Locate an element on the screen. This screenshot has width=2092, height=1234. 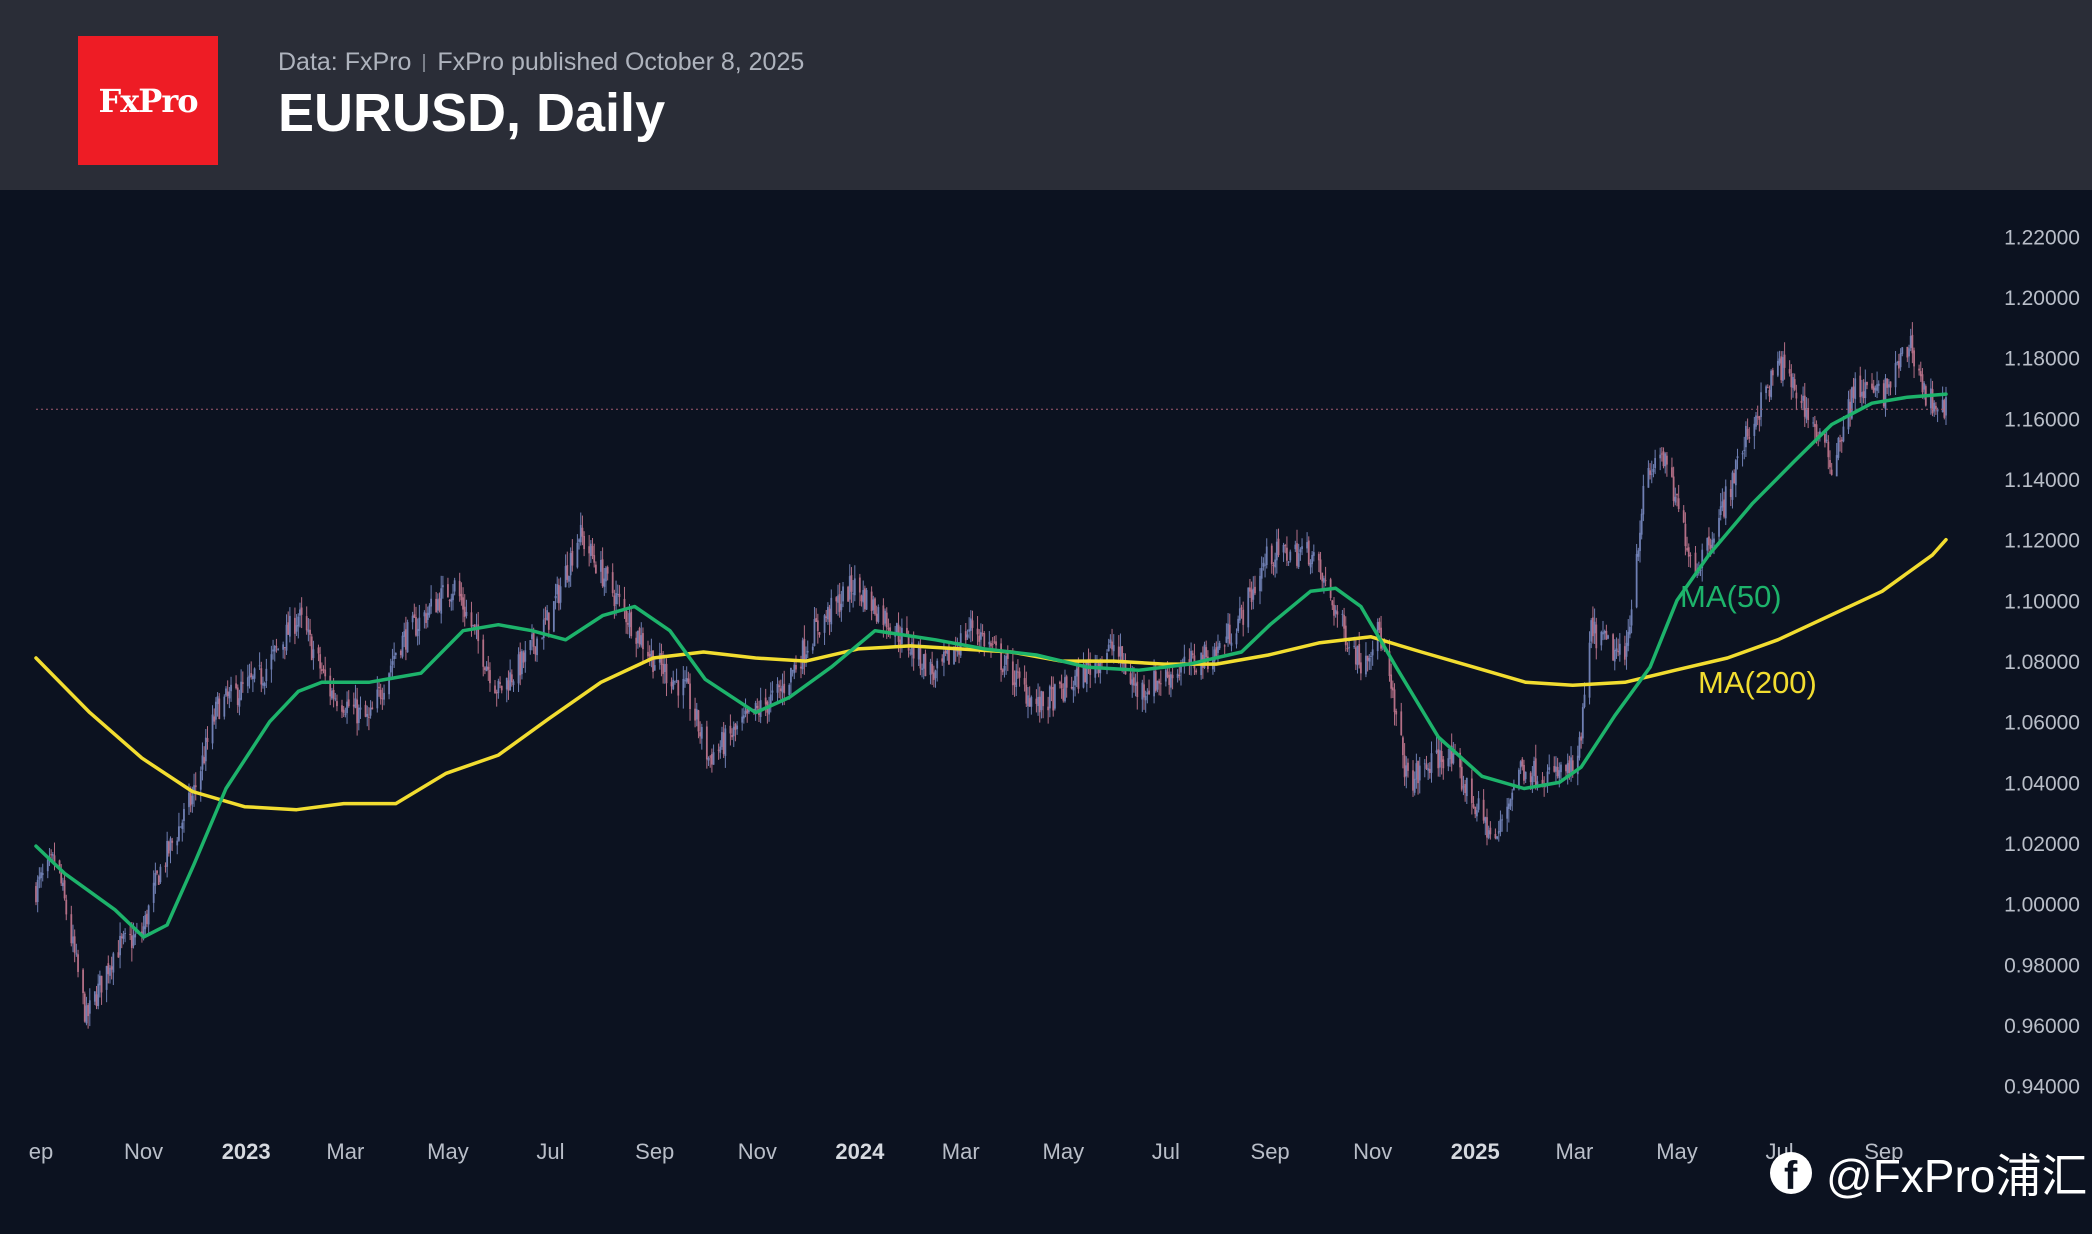
chart-title: EURUSD, Daily is located at coordinates (472, 113).